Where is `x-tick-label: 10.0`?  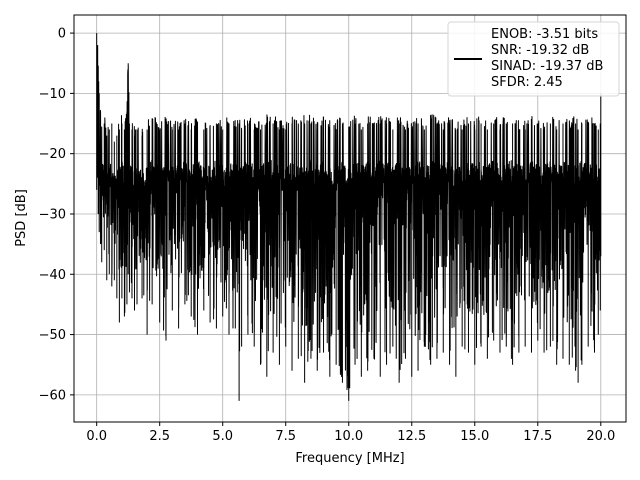
x-tick-label: 10.0 is located at coordinates (348, 436).